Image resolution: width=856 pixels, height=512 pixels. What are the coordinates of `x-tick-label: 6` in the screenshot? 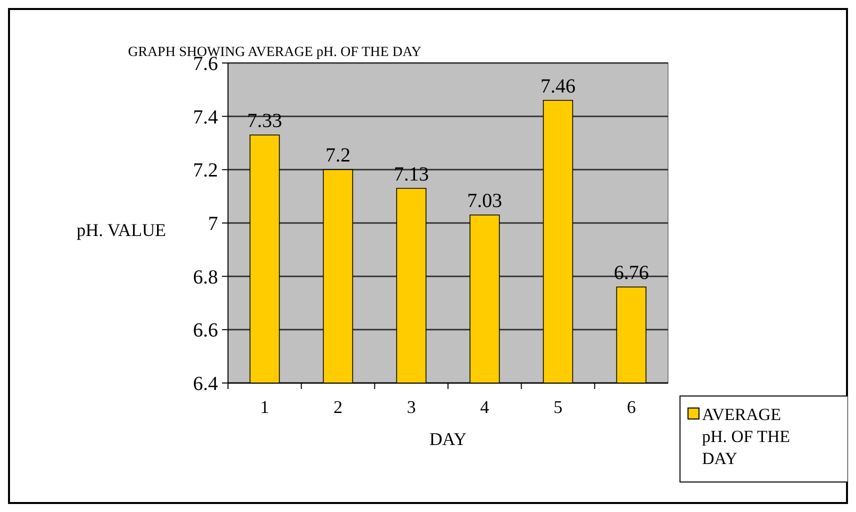 It's located at (631, 407).